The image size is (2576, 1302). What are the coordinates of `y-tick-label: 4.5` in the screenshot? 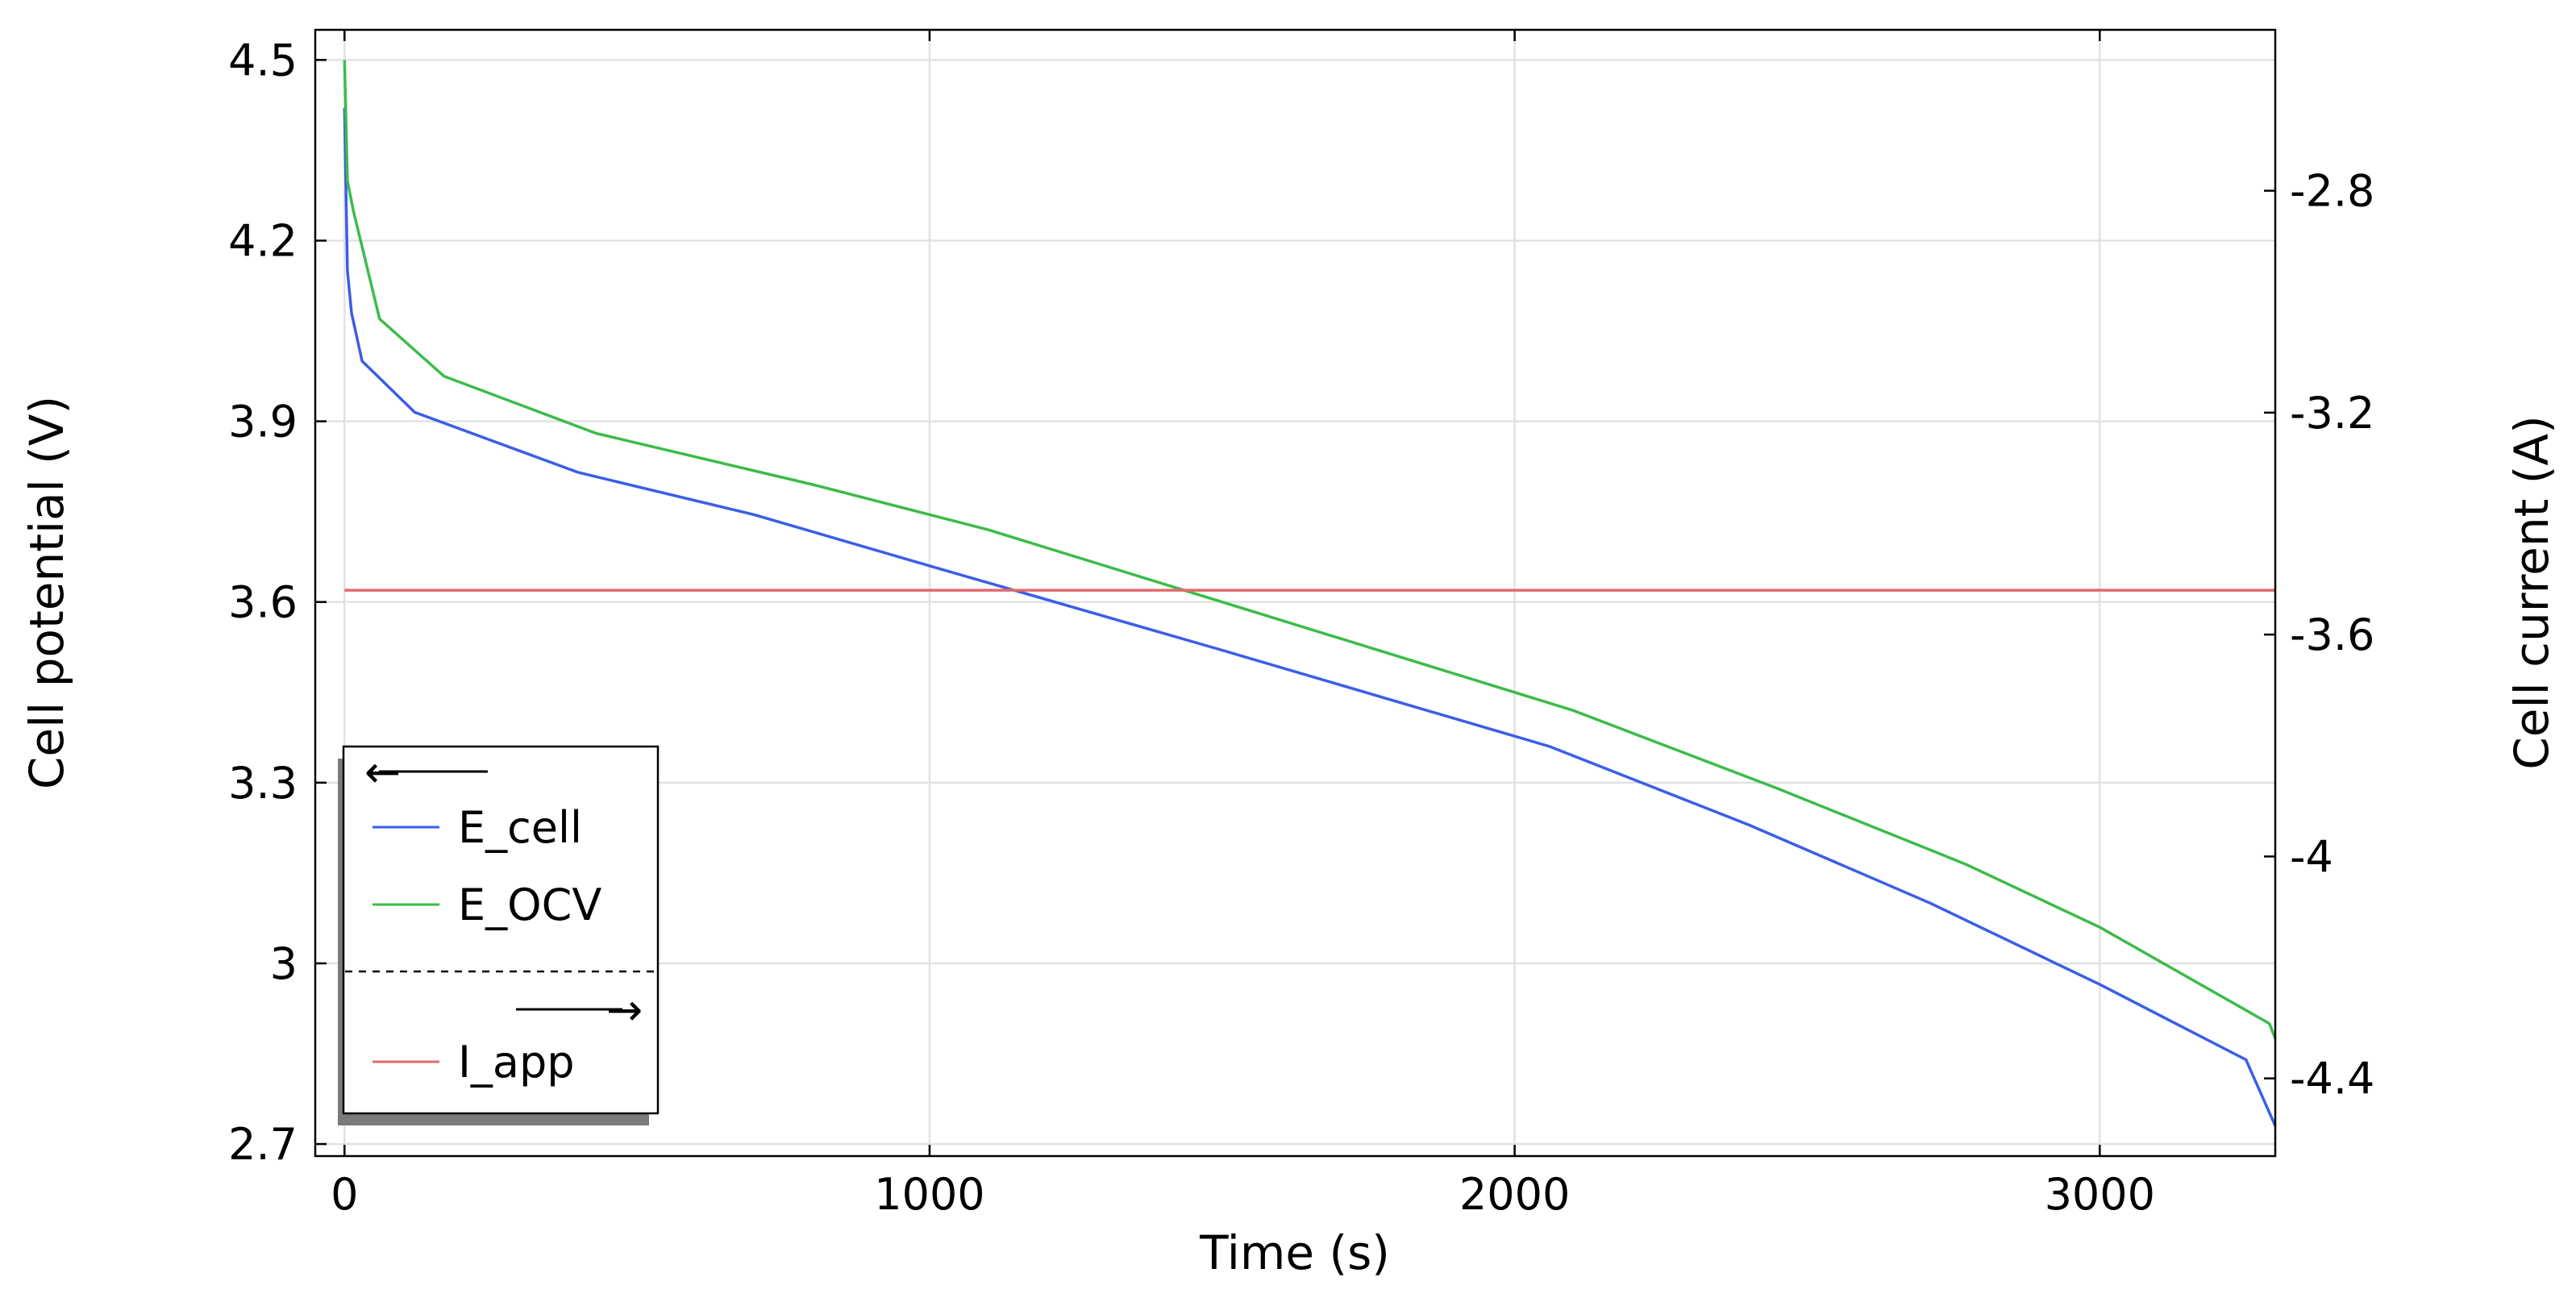 It's located at (263, 60).